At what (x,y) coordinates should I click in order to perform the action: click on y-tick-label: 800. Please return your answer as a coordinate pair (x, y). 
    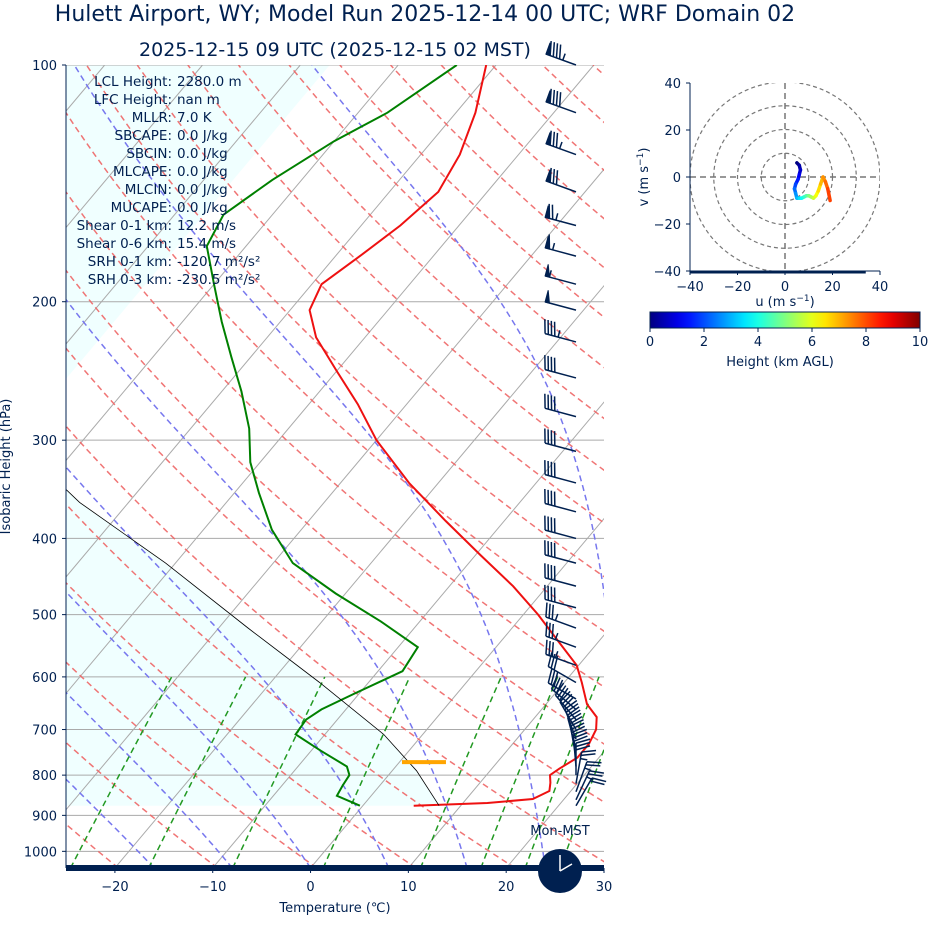
    Looking at the image, I should click on (44, 776).